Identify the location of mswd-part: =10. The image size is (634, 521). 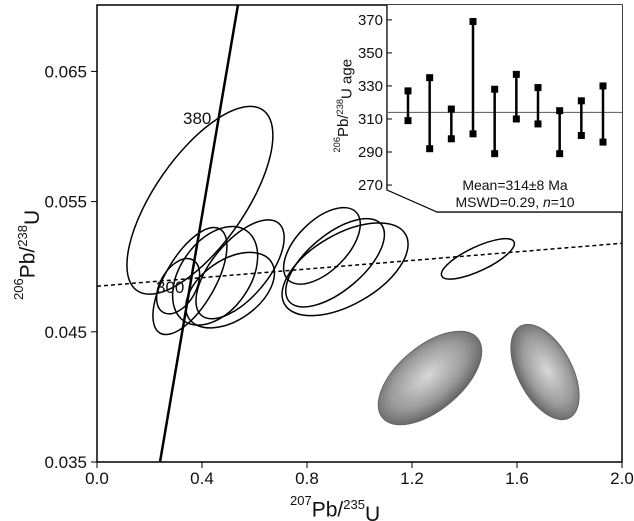
(563, 202).